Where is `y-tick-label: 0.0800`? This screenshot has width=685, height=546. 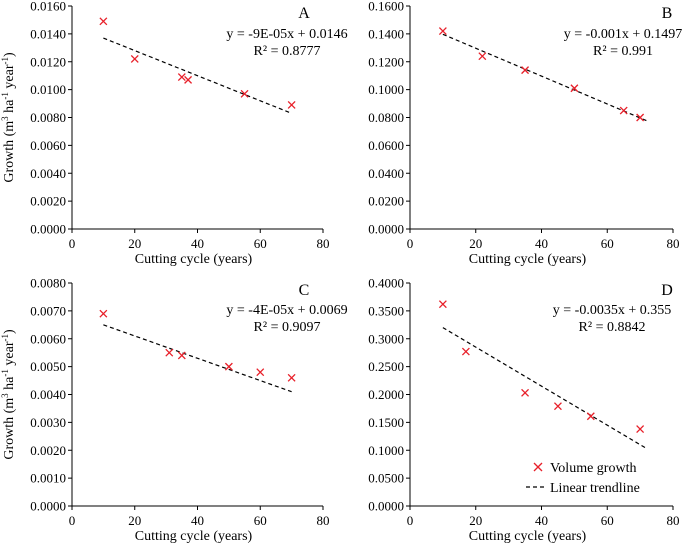
y-tick-label: 0.0800 is located at coordinates (386, 117).